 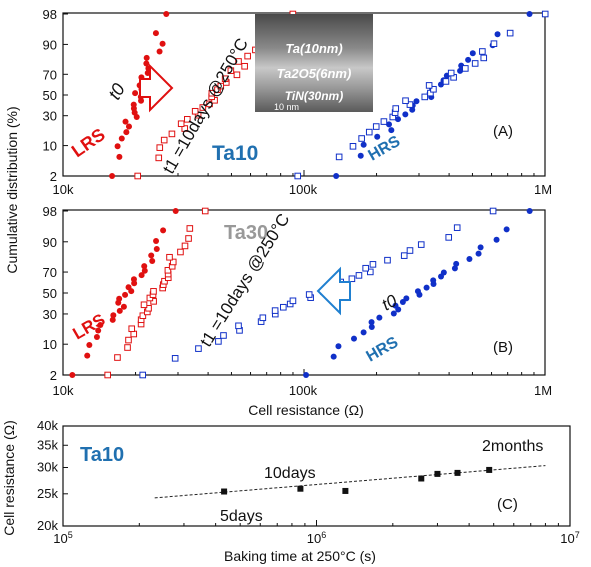 I want to click on y-tick-label: 30, so click(x=50, y=116).